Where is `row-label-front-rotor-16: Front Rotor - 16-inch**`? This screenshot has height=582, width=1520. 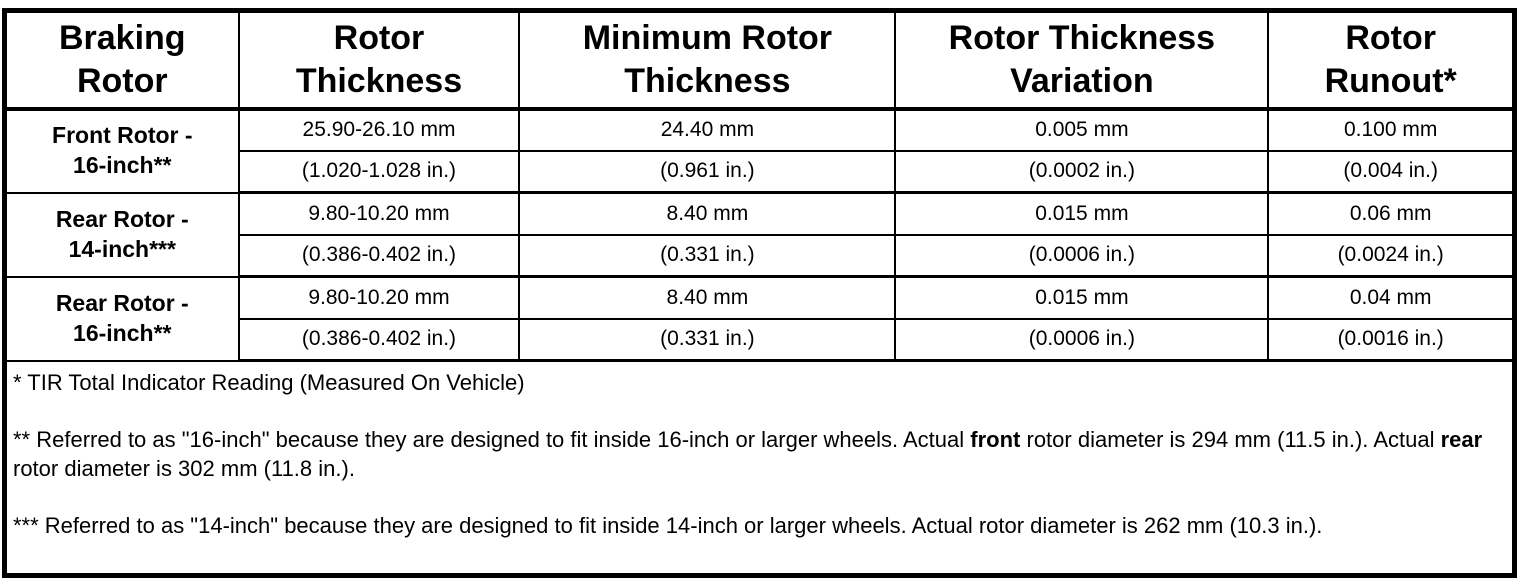 row-label-front-rotor-16: Front Rotor - 16-inch** is located at coordinates (121, 150).